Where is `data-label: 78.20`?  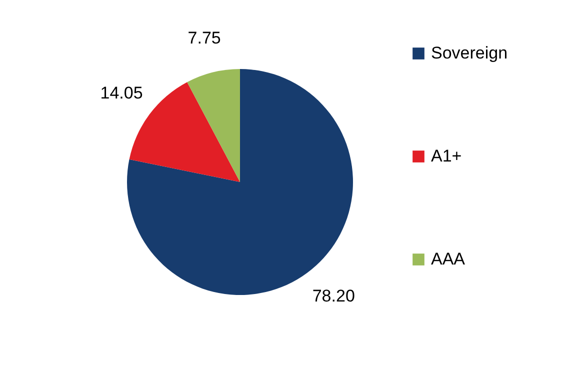
data-label: 78.20 is located at coordinates (333, 296).